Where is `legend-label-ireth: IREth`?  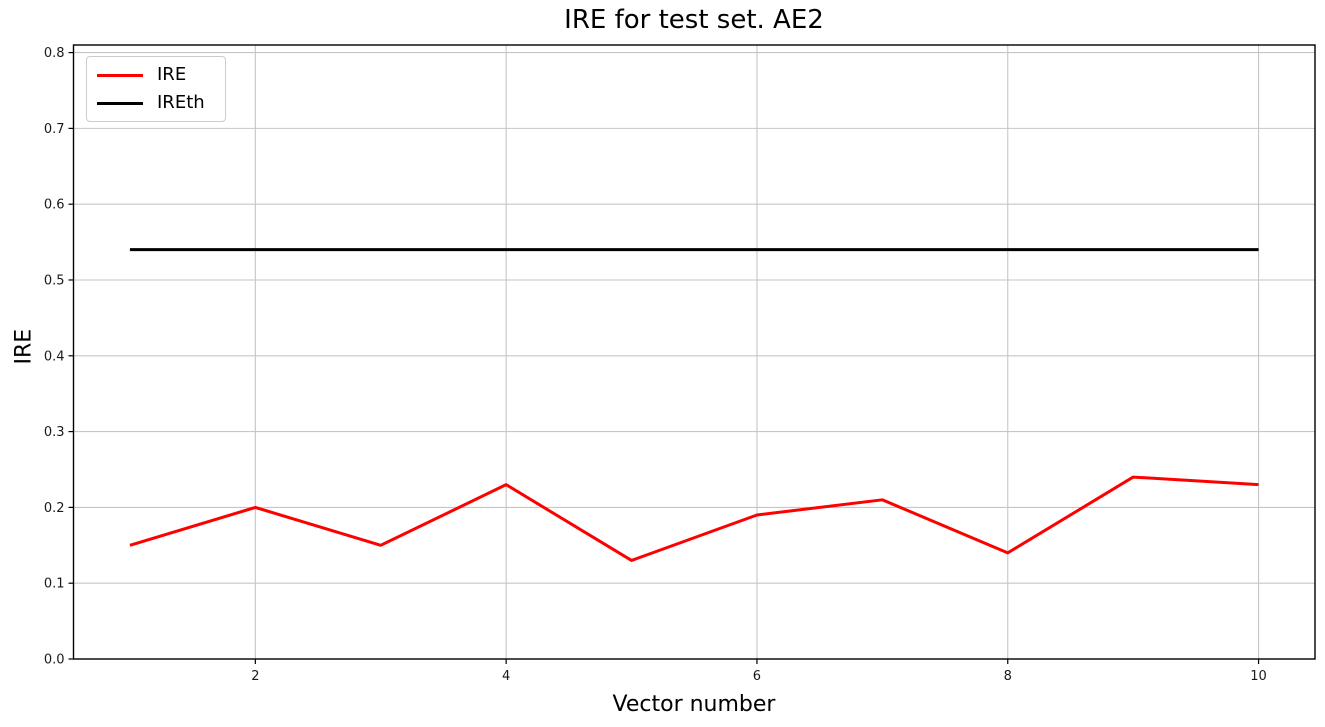 legend-label-ireth: IREth is located at coordinates (181, 102).